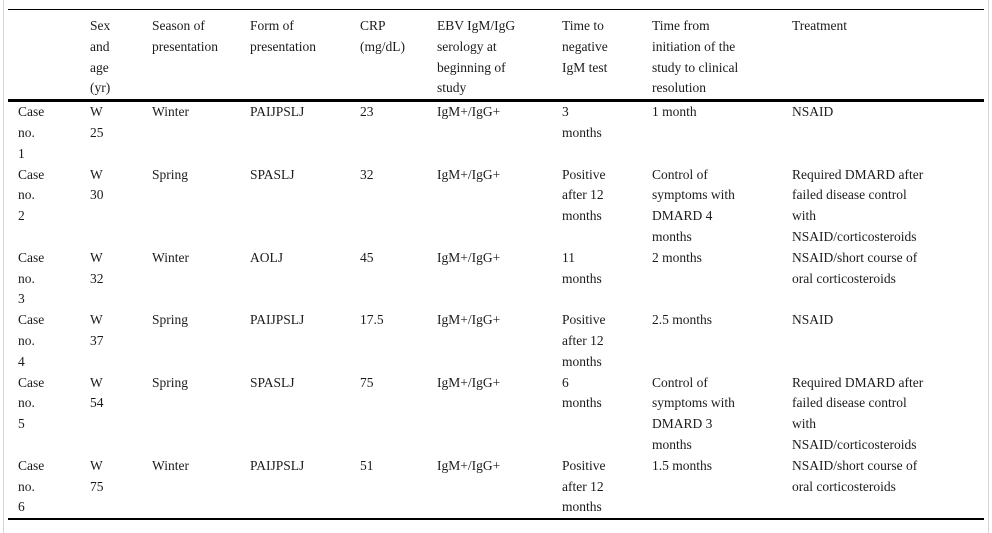  I want to click on column-header: Time to negative IgM test, so click(607, 56).